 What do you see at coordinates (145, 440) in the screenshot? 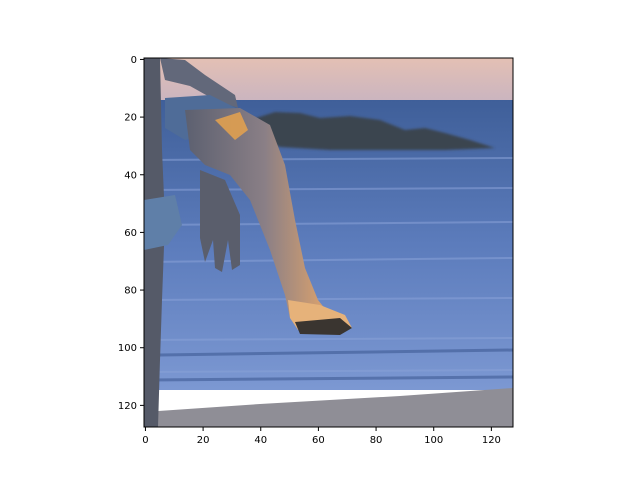
I see `x-tick-label: 0` at bounding box center [145, 440].